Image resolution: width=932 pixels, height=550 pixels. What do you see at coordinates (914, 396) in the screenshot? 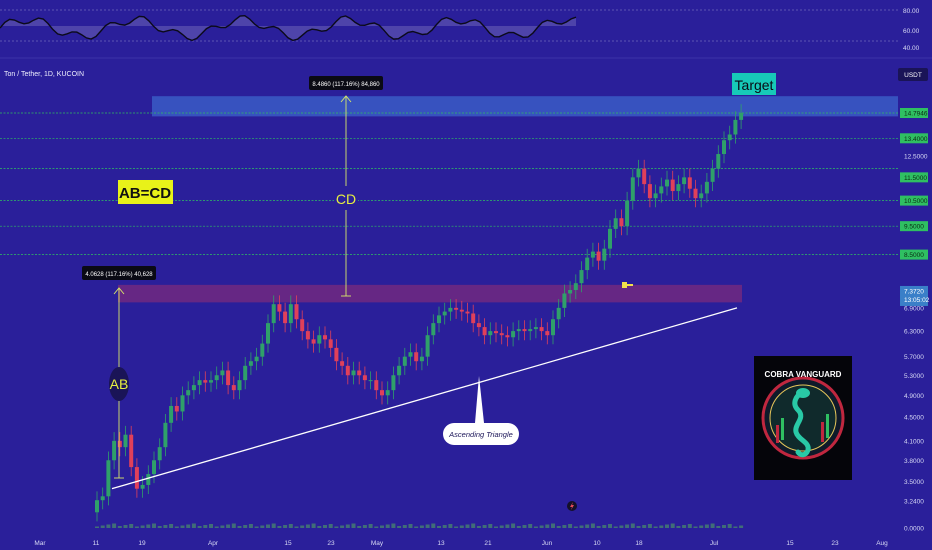
I see `price-tick: 4.9000` at bounding box center [914, 396].